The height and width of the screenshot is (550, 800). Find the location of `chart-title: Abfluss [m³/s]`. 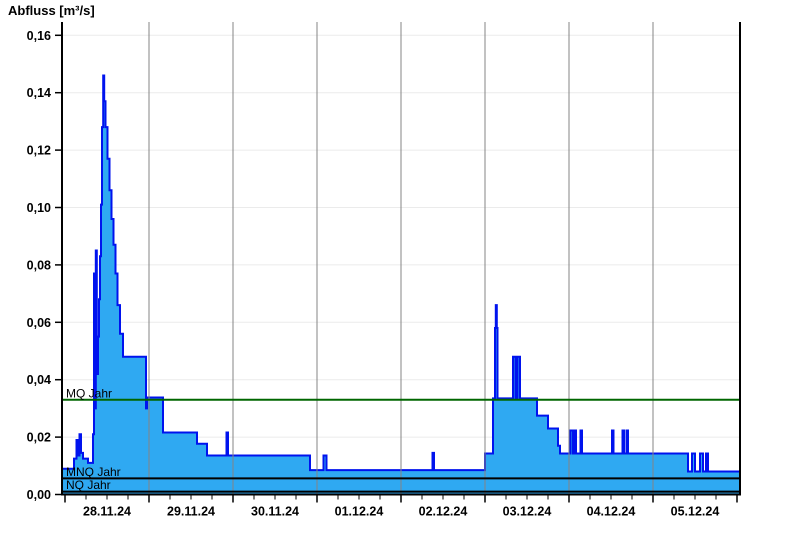

chart-title: Abfluss [m³/s] is located at coordinates (51, 10).